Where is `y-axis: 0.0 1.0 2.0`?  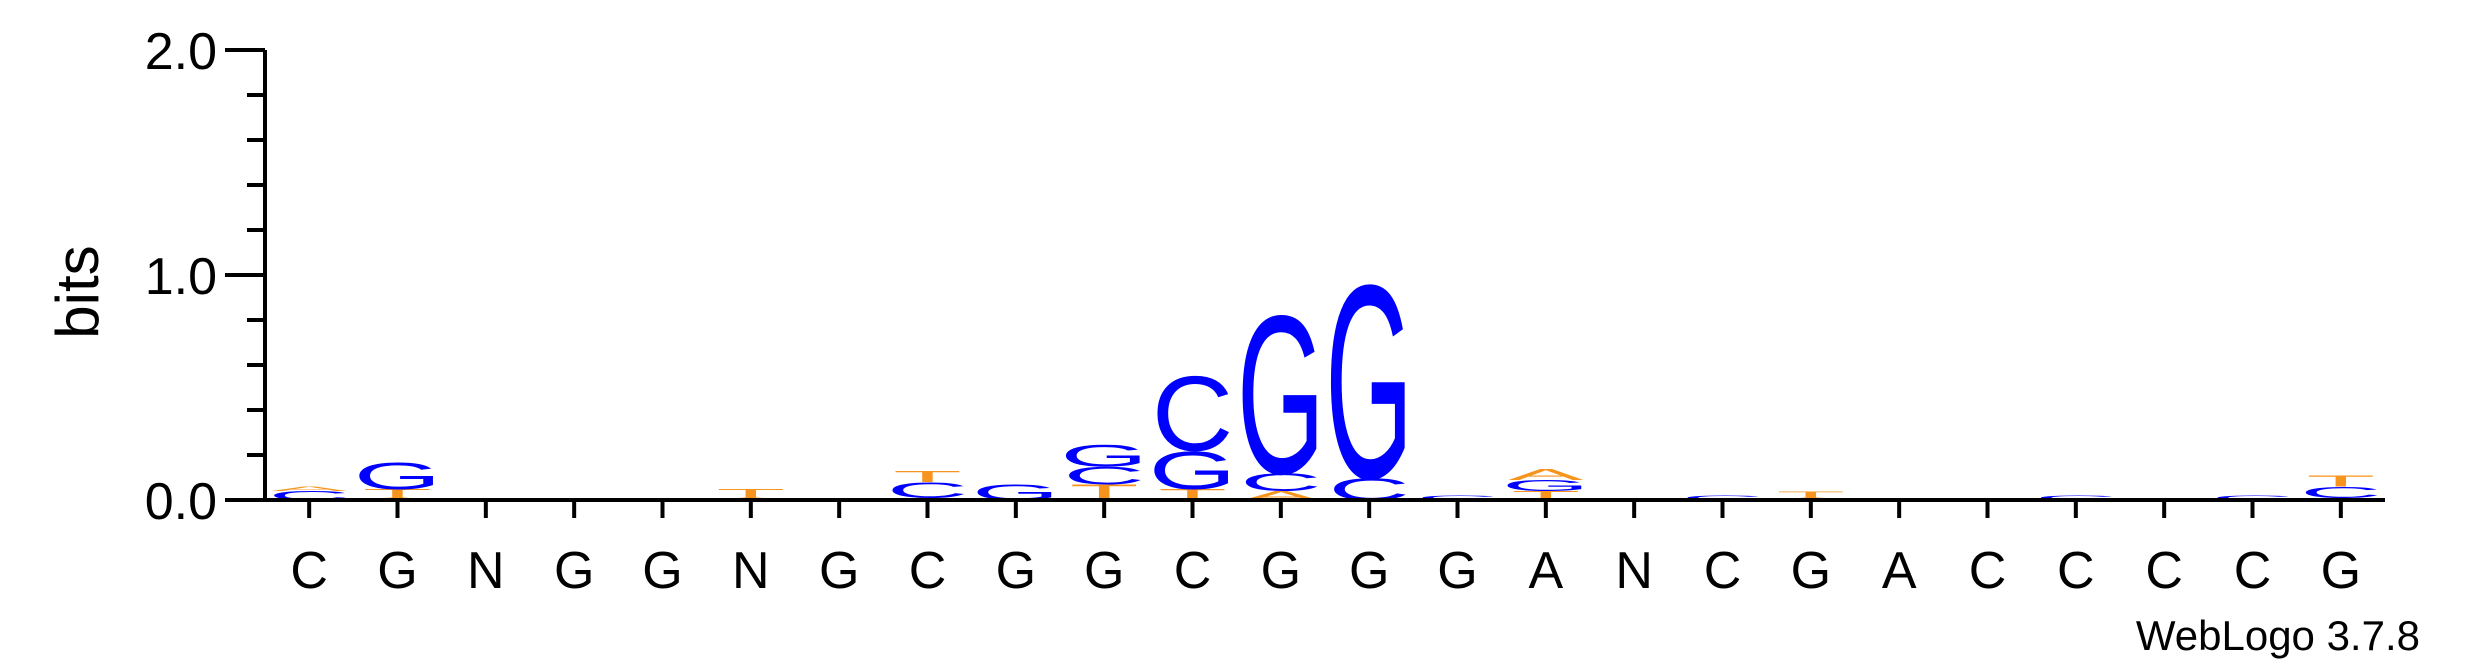
y-axis: 0.0 1.0 2.0 is located at coordinates (206, 277).